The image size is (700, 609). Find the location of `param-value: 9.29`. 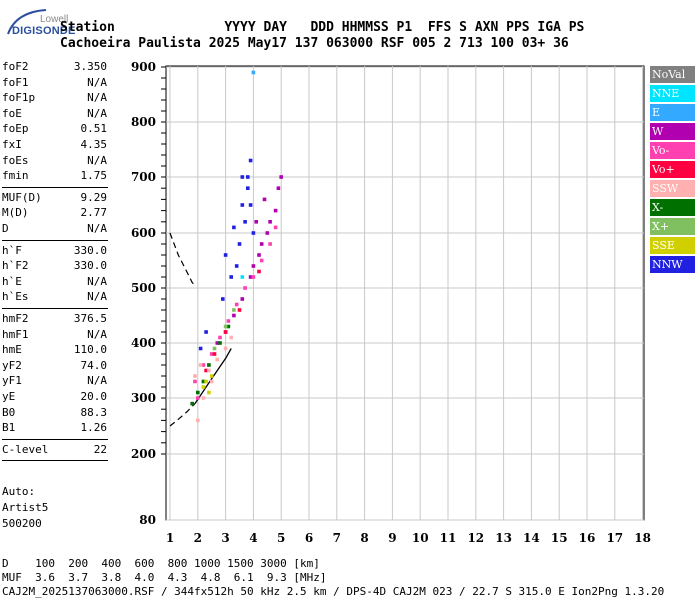

param-value: 9.29 is located at coordinates (94, 197).